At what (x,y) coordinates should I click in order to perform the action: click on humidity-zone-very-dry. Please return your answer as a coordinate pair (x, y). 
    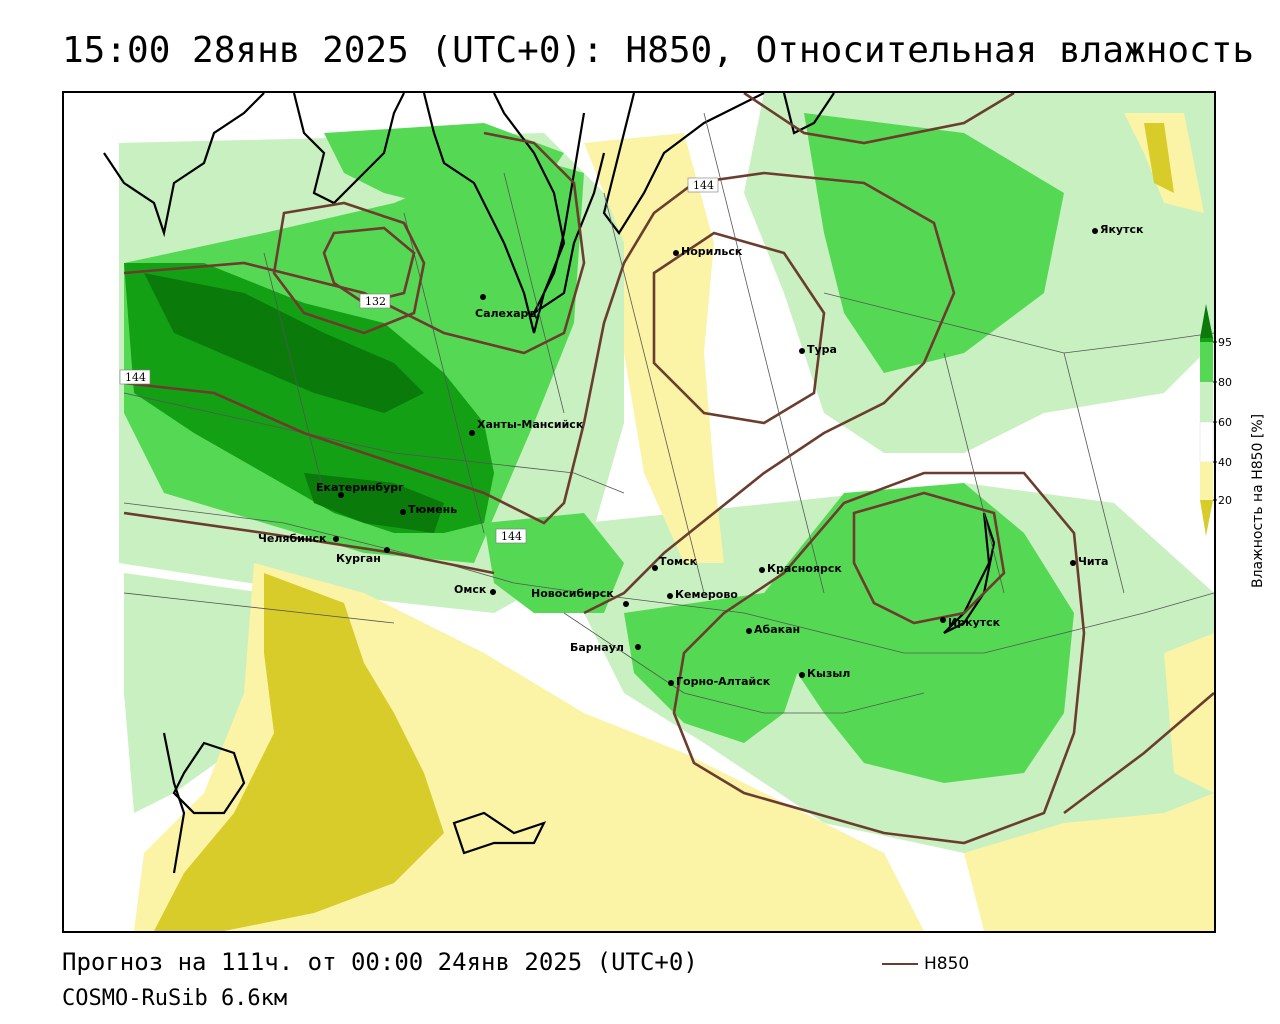
    Looking at the image, I should click on (299, 752).